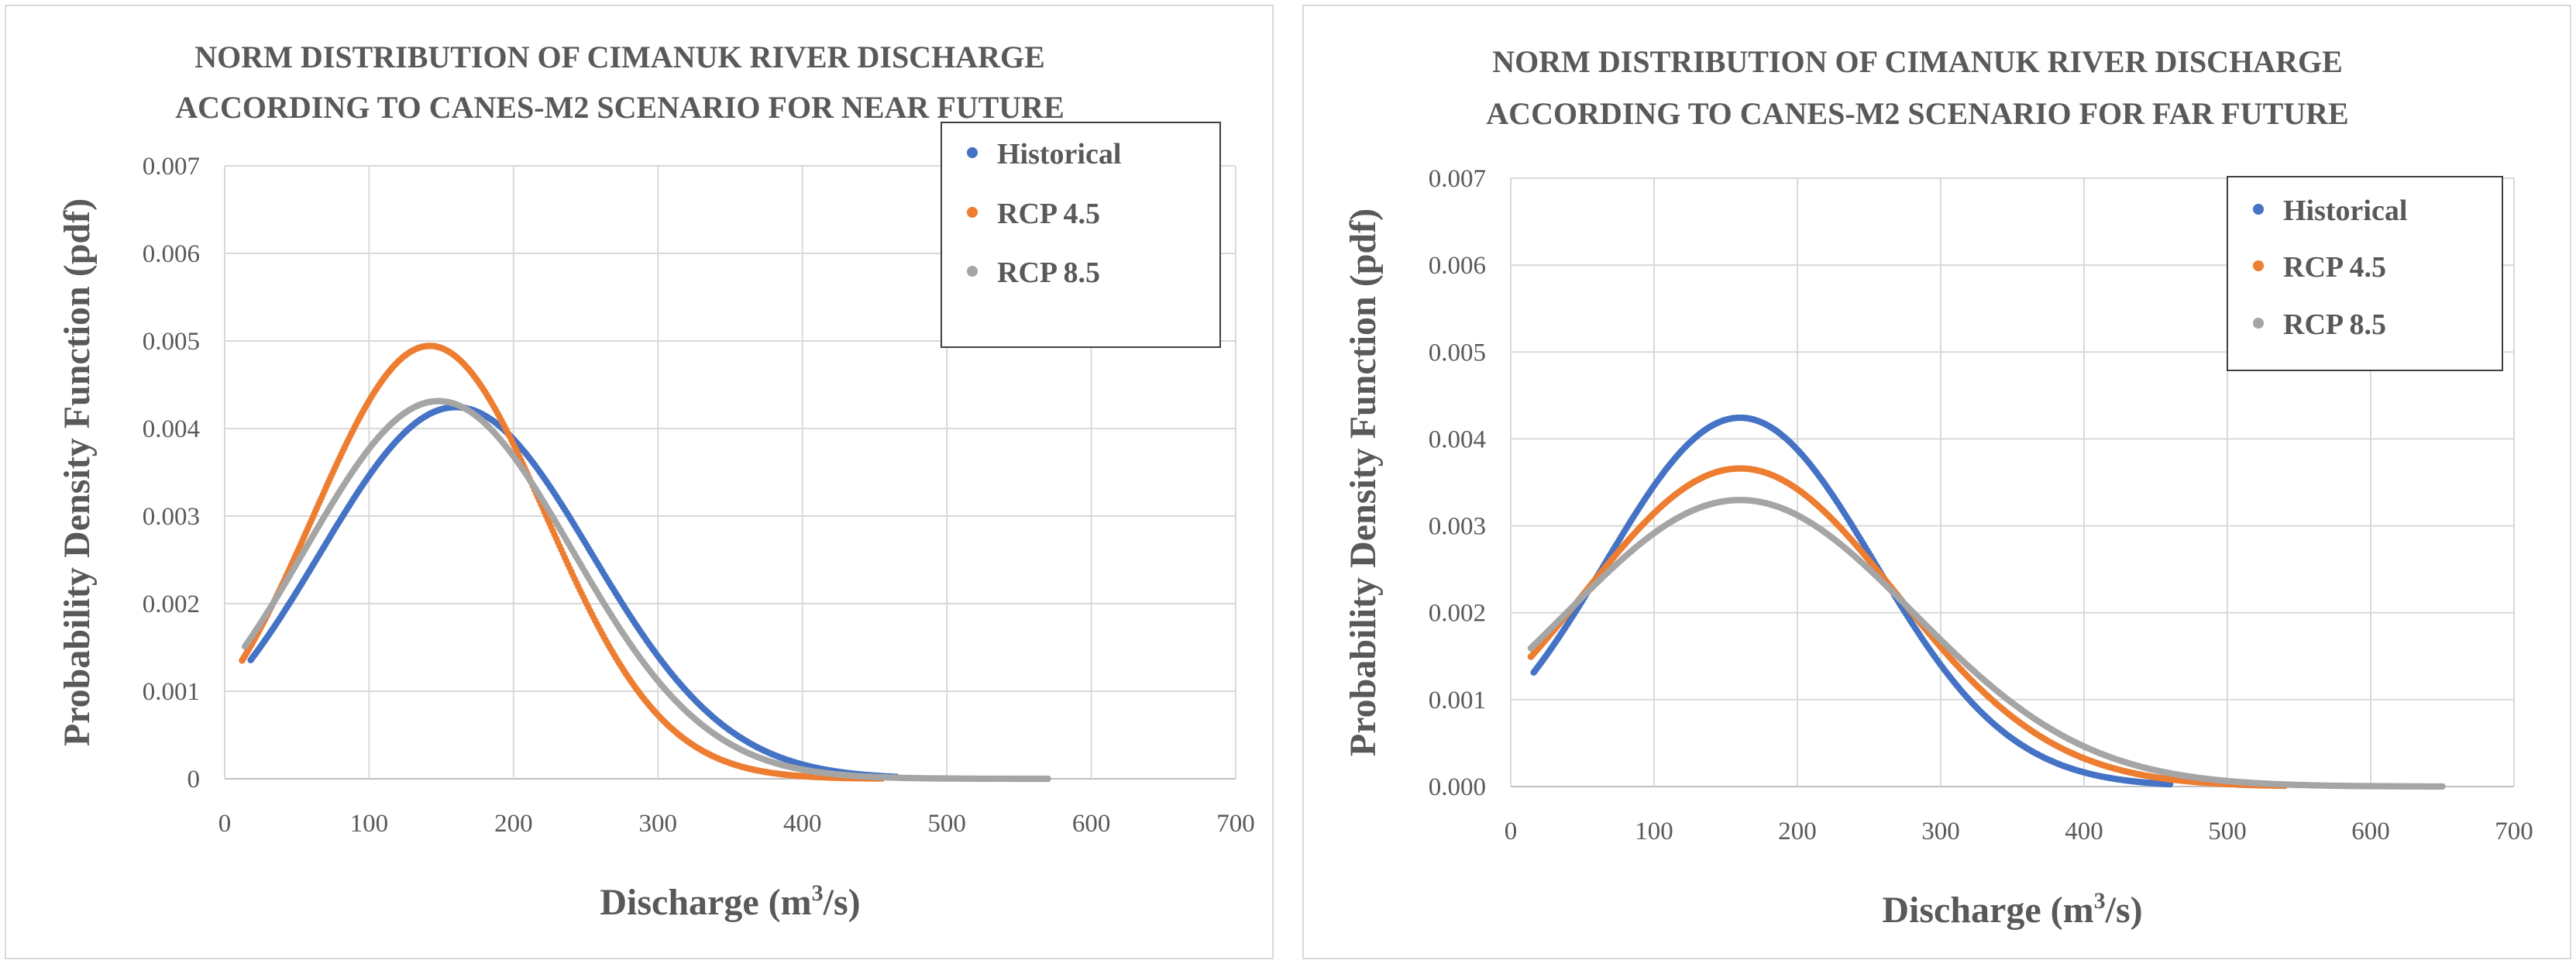  I want to click on y-tick-label: 0, so click(194, 780).